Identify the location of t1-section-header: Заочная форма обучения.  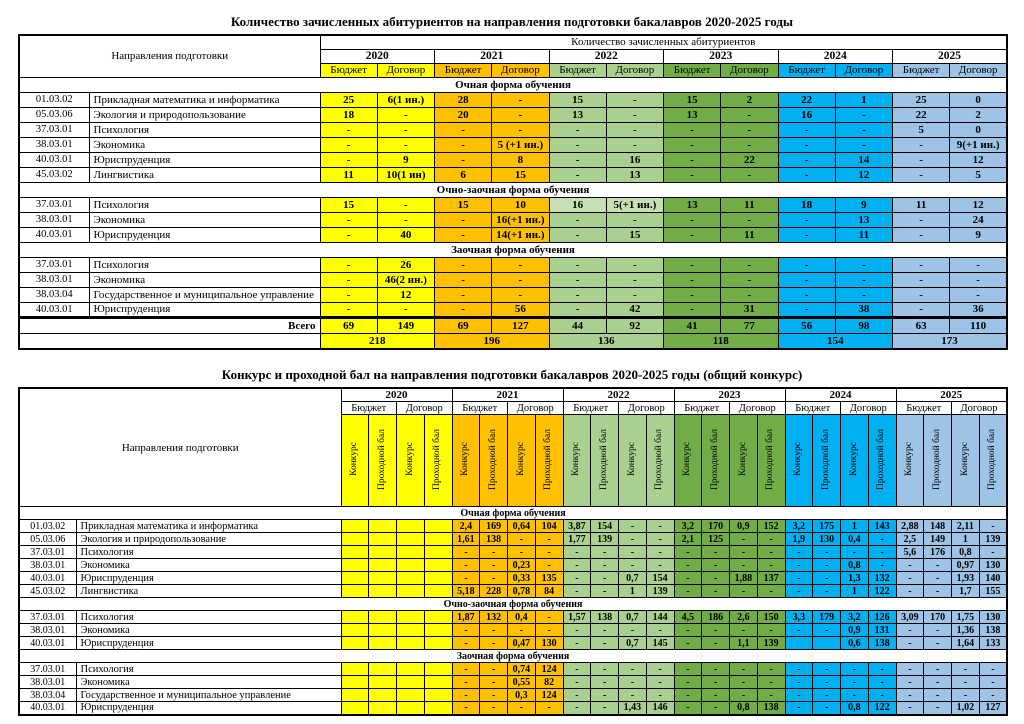
(513, 249).